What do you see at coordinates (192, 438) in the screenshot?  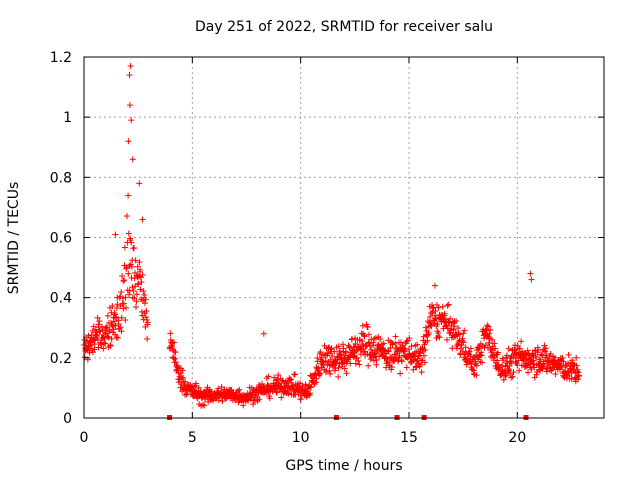 I see `x-tick-label: 5` at bounding box center [192, 438].